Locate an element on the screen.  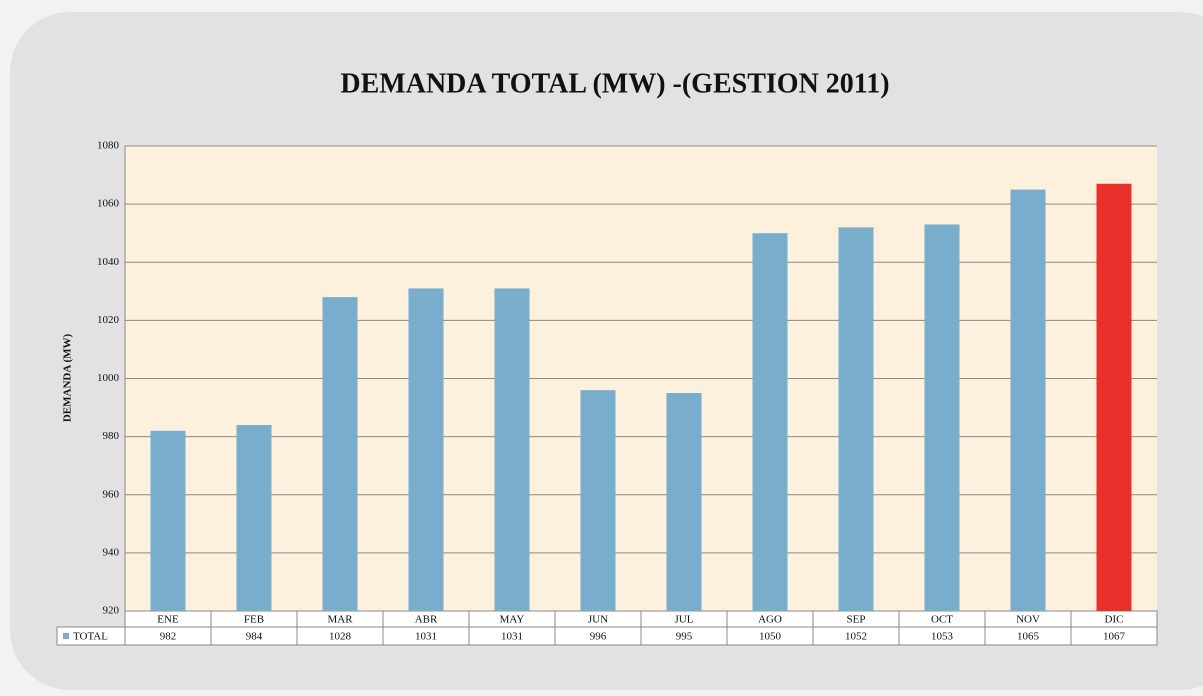
x-tick-label: OCT is located at coordinates (942, 620).